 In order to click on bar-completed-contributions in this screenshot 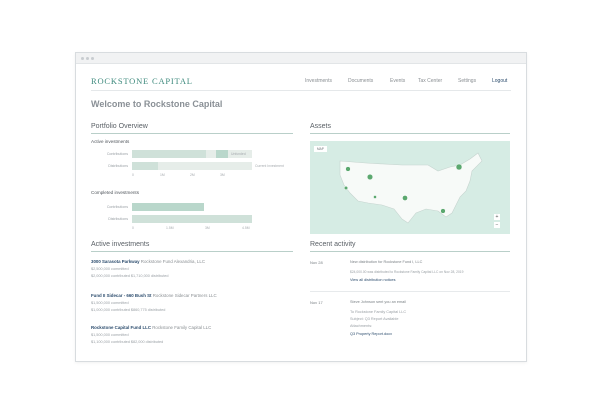, I will do `click(168, 207)`.